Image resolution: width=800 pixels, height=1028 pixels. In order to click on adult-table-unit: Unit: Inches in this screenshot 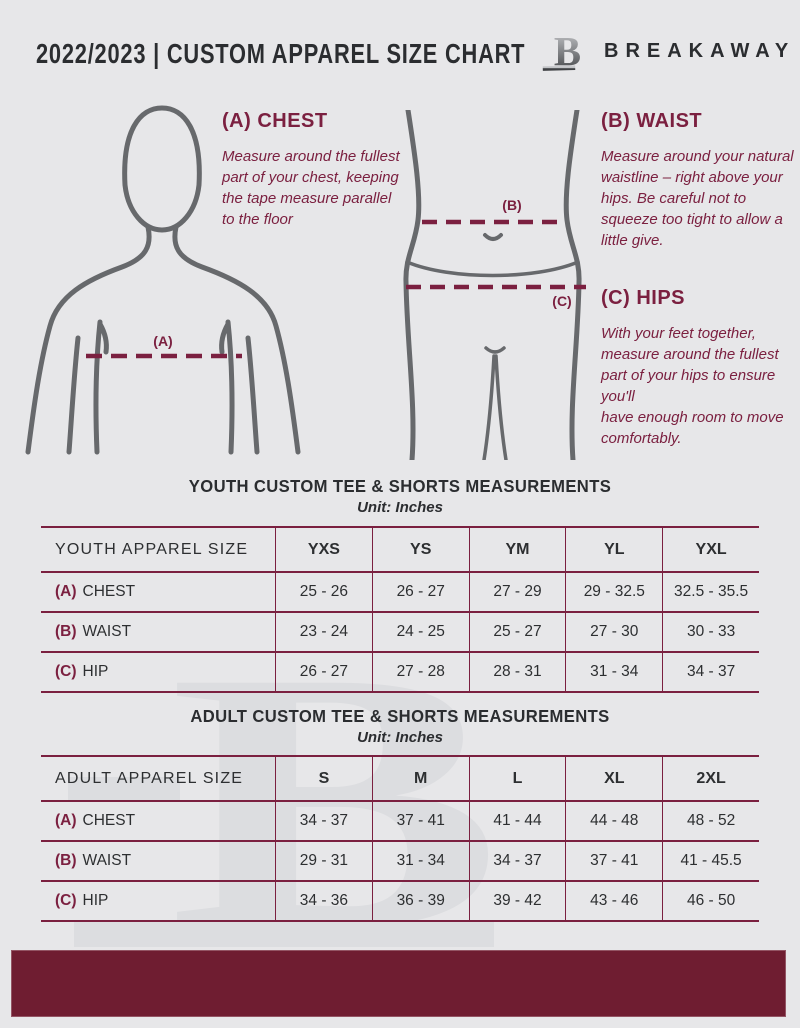, I will do `click(400, 737)`.